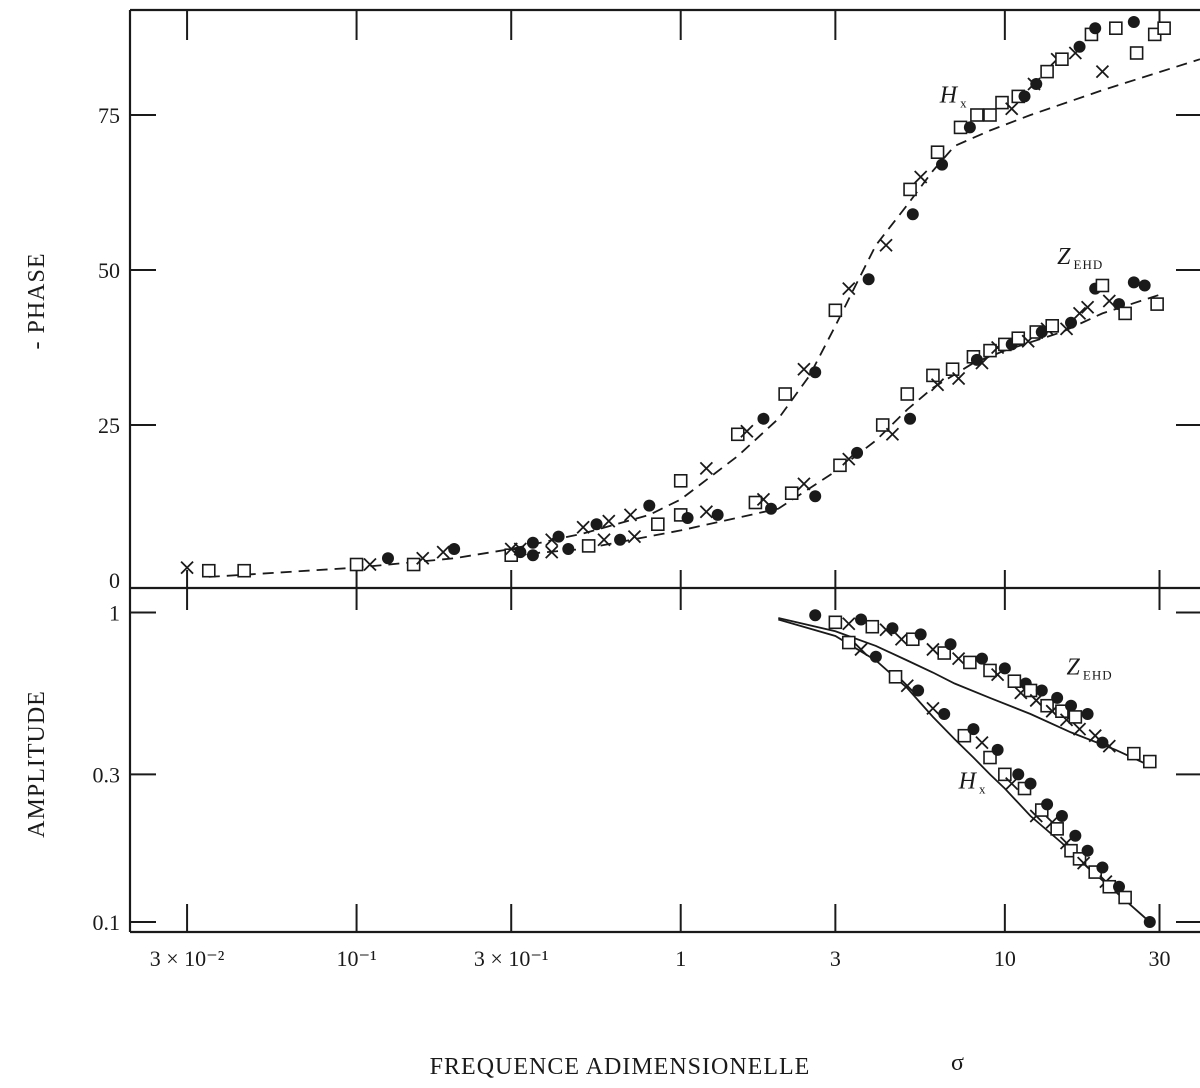 The height and width of the screenshot is (1088, 1200). What do you see at coordinates (1005, 958) in the screenshot?
I see `x-tick-label: 10` at bounding box center [1005, 958].